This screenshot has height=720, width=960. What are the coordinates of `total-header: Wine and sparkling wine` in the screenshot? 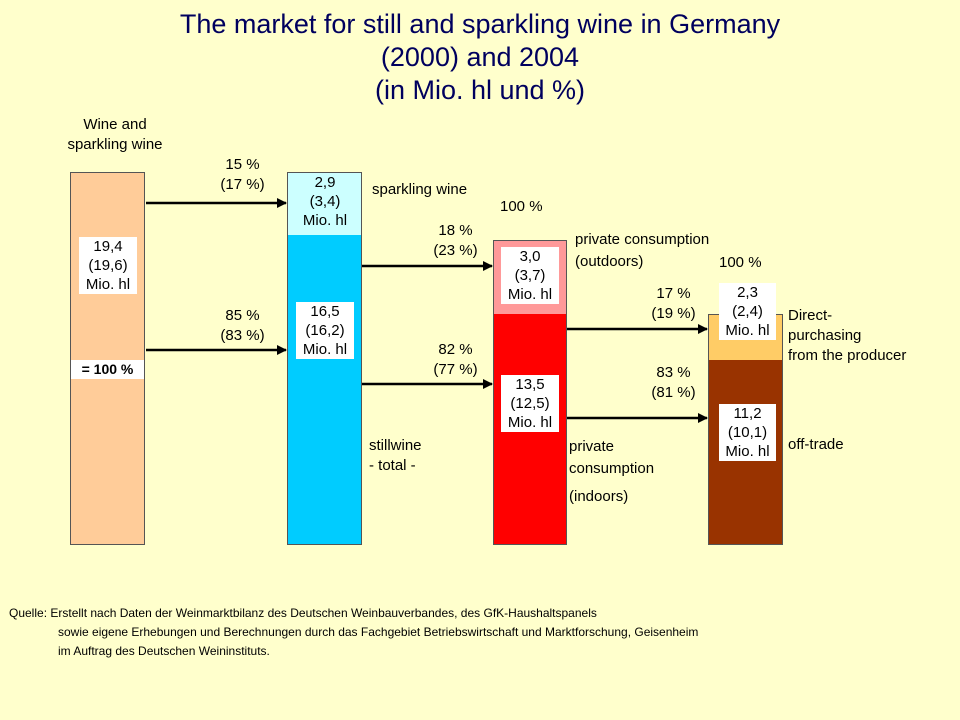 It's located at (115, 135).